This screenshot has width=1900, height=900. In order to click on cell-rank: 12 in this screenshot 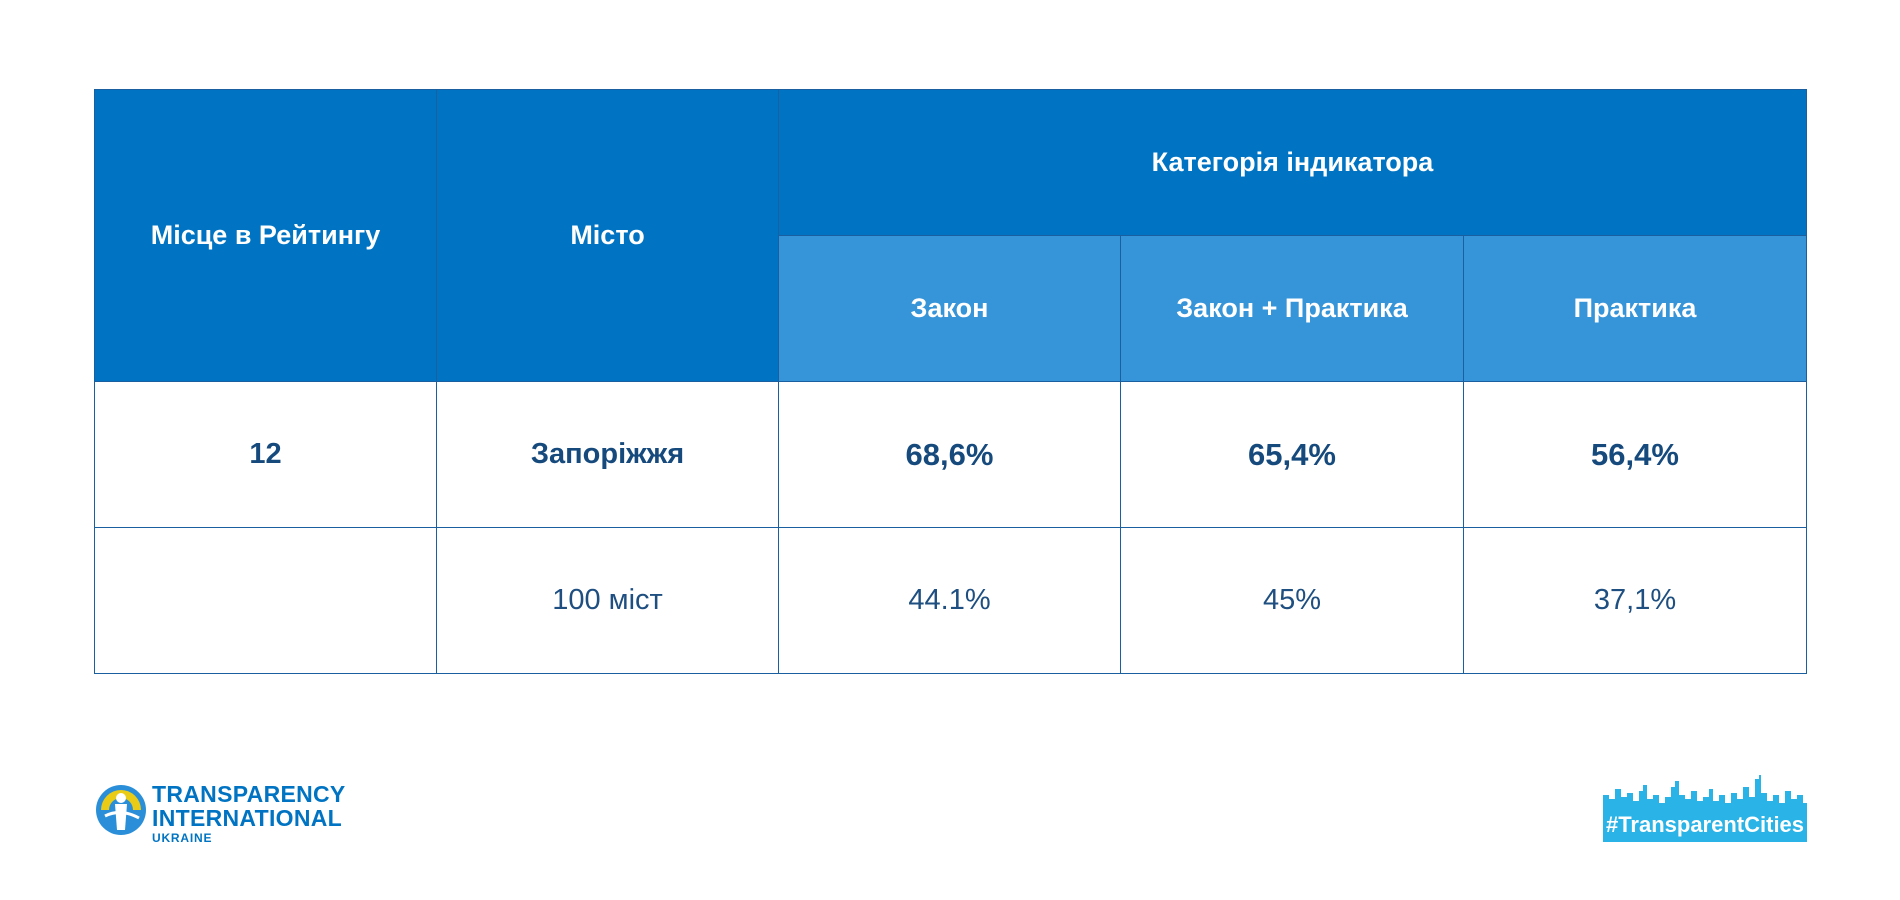, I will do `click(265, 454)`.